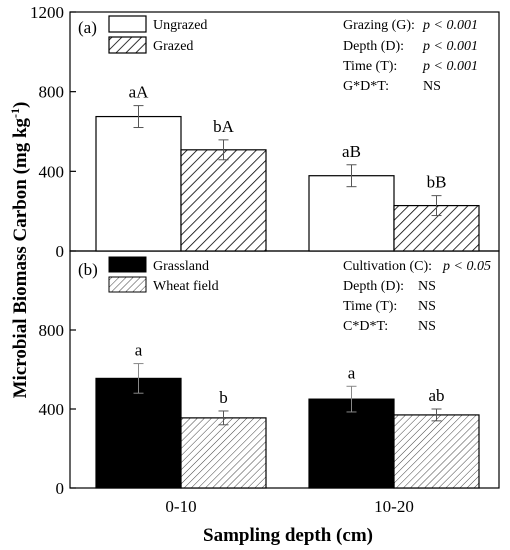  What do you see at coordinates (127, 264) in the screenshot?
I see `legend-swatch-grassland` at bounding box center [127, 264].